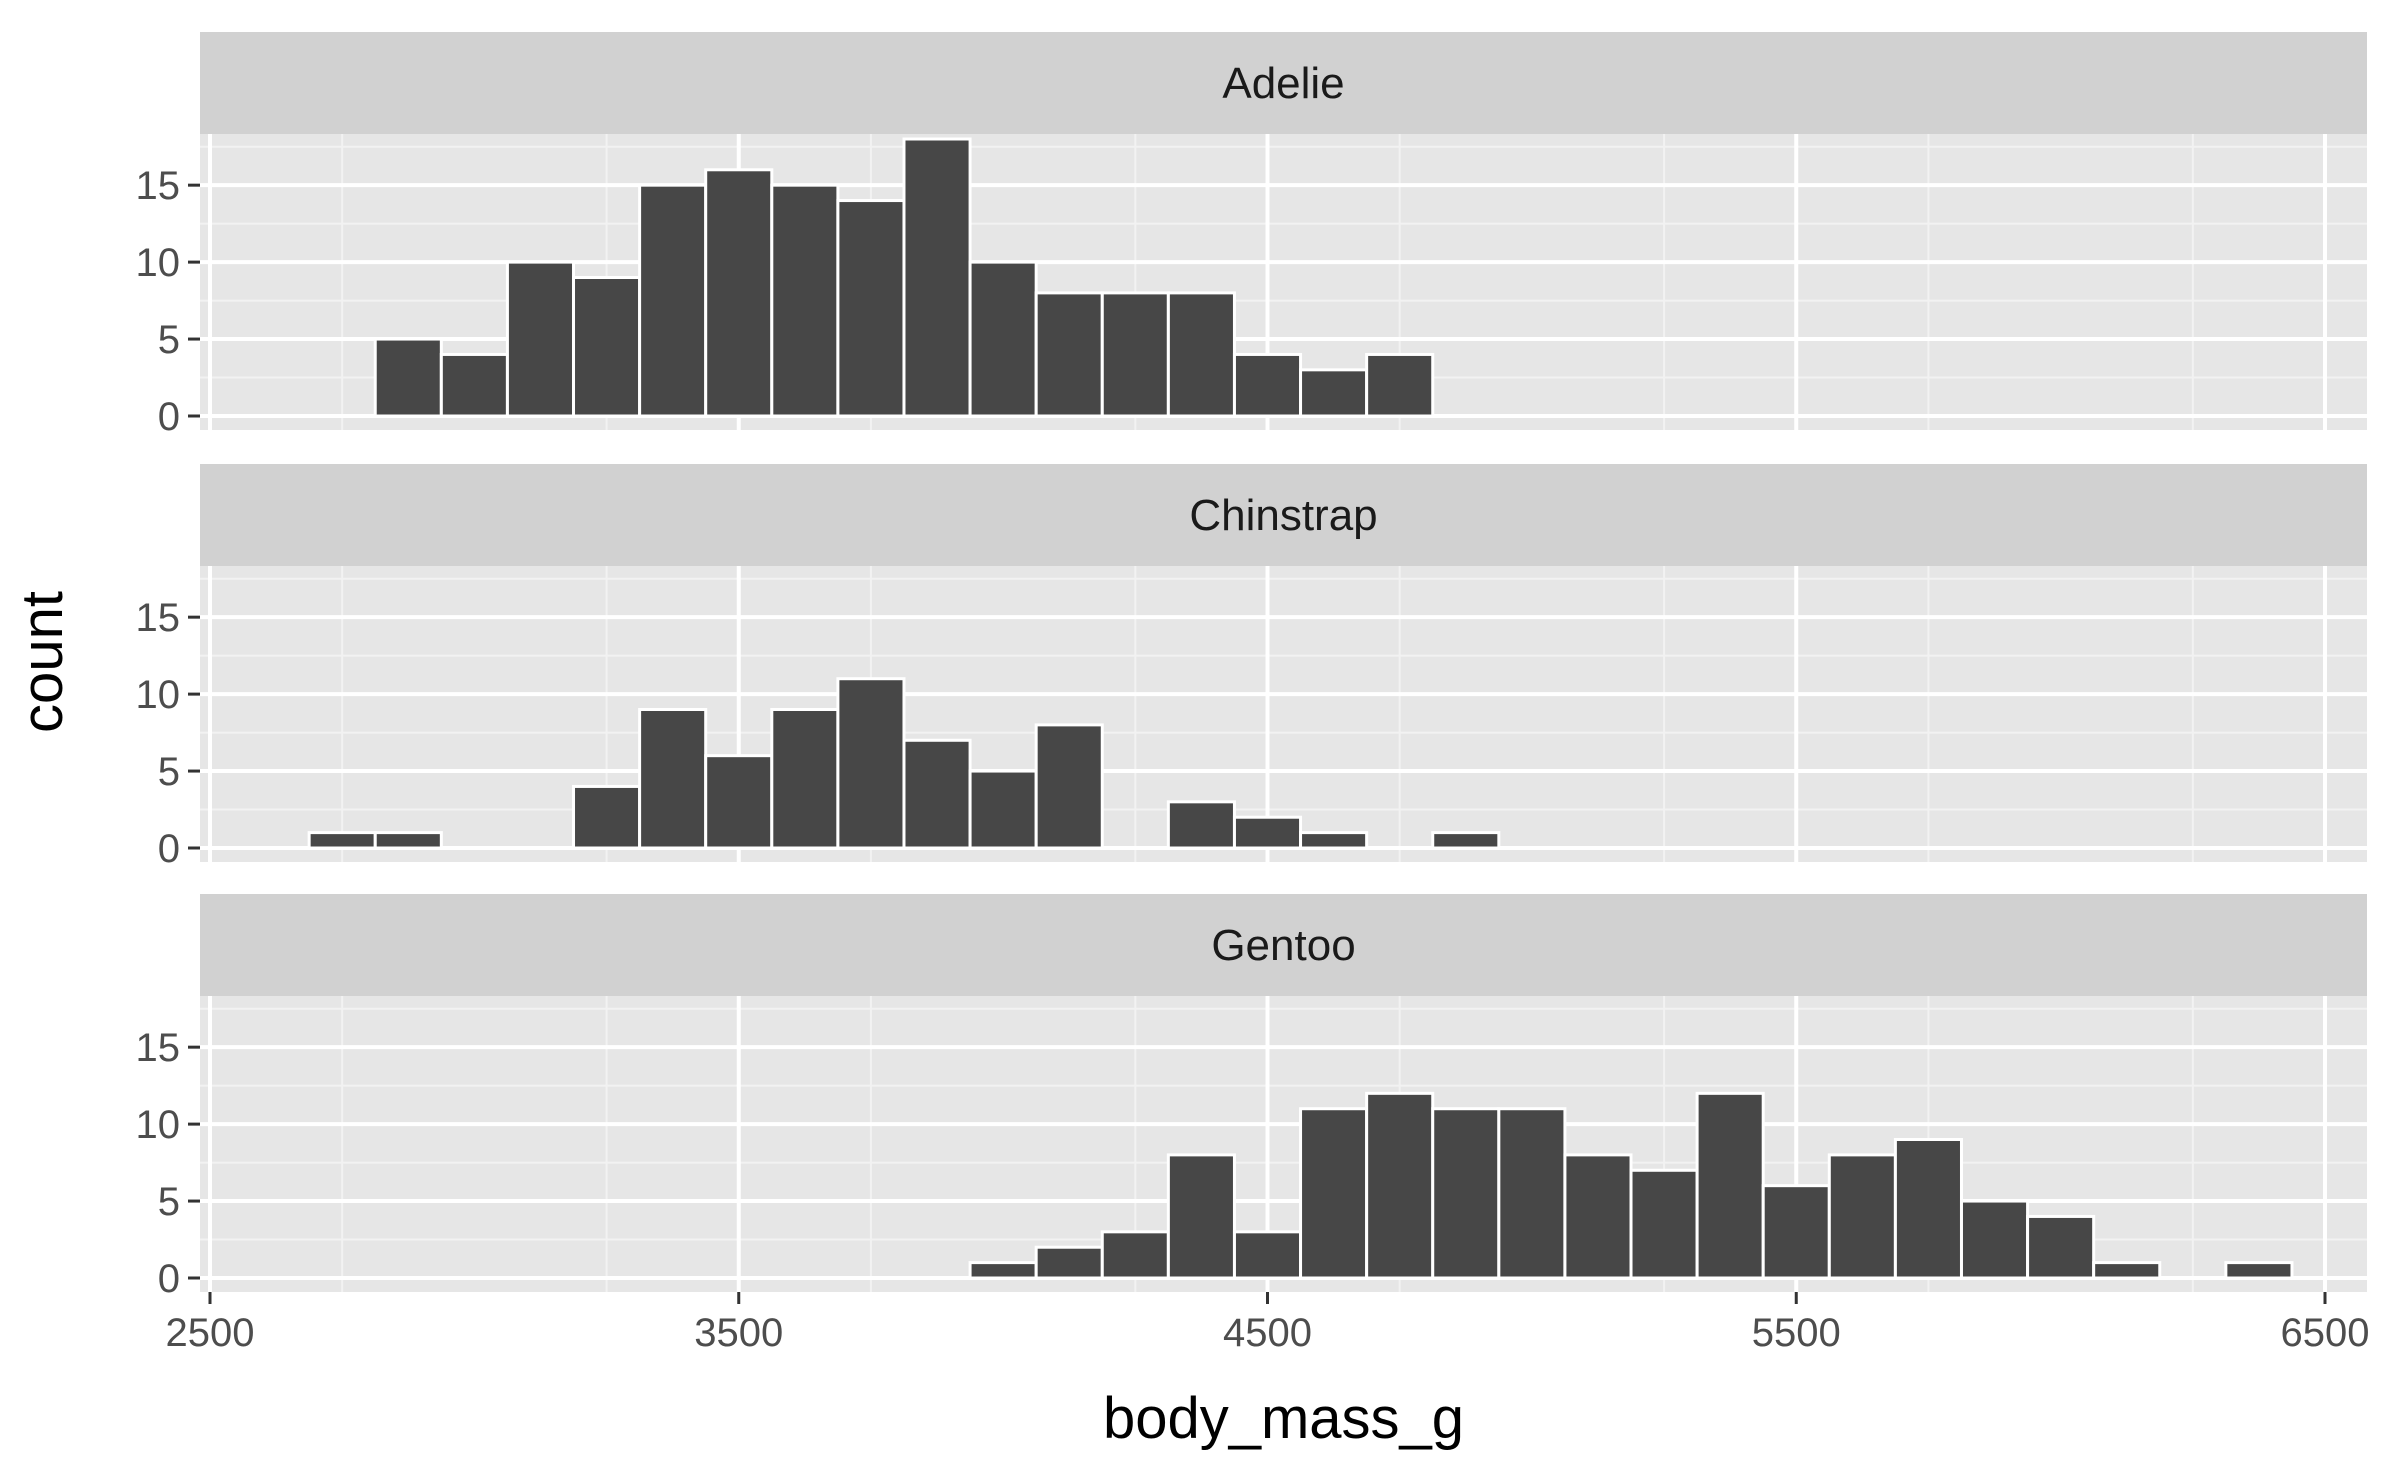 The image size is (2400, 1483). Describe the element at coordinates (2325, 1333) in the screenshot. I see `x-tick-label: 6500` at that location.